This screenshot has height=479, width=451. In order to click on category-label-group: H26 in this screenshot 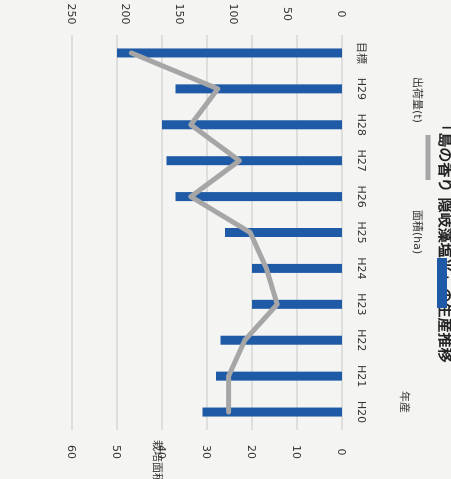, I will do `click(361, 196)`.